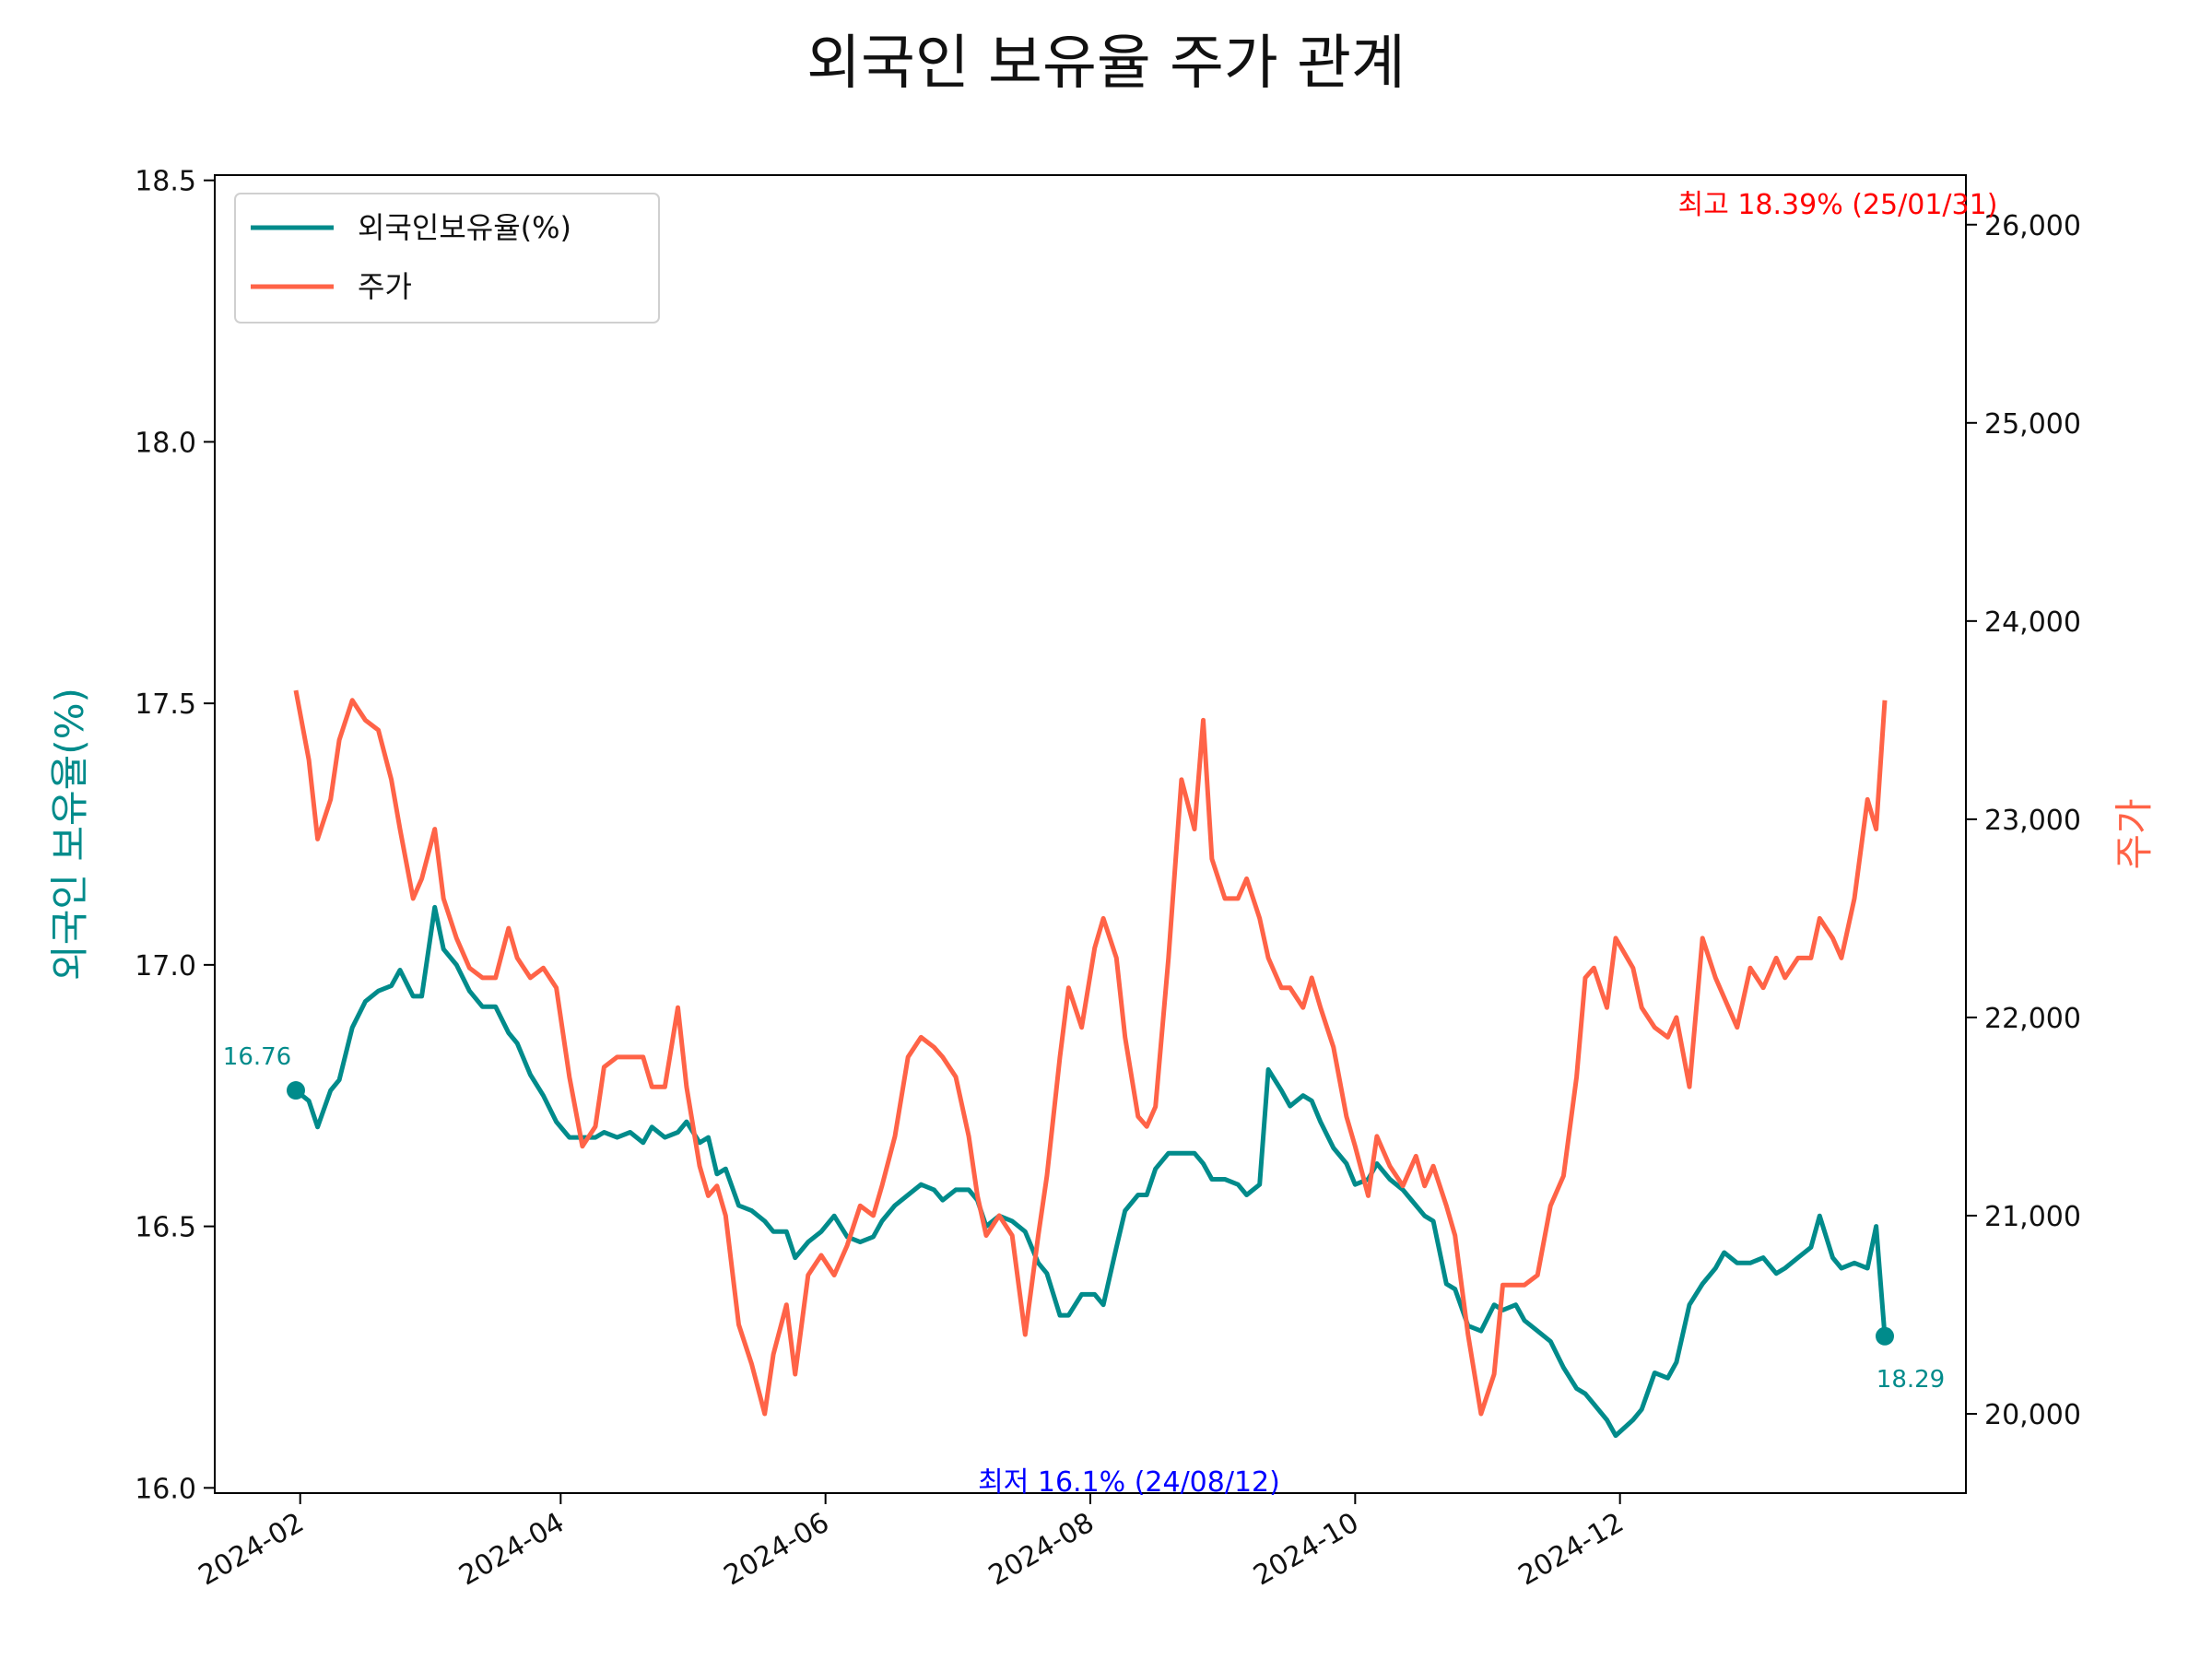  What do you see at coordinates (1306, 1550) in the screenshot?
I see `x-tick-label: 2024-10` at bounding box center [1306, 1550].